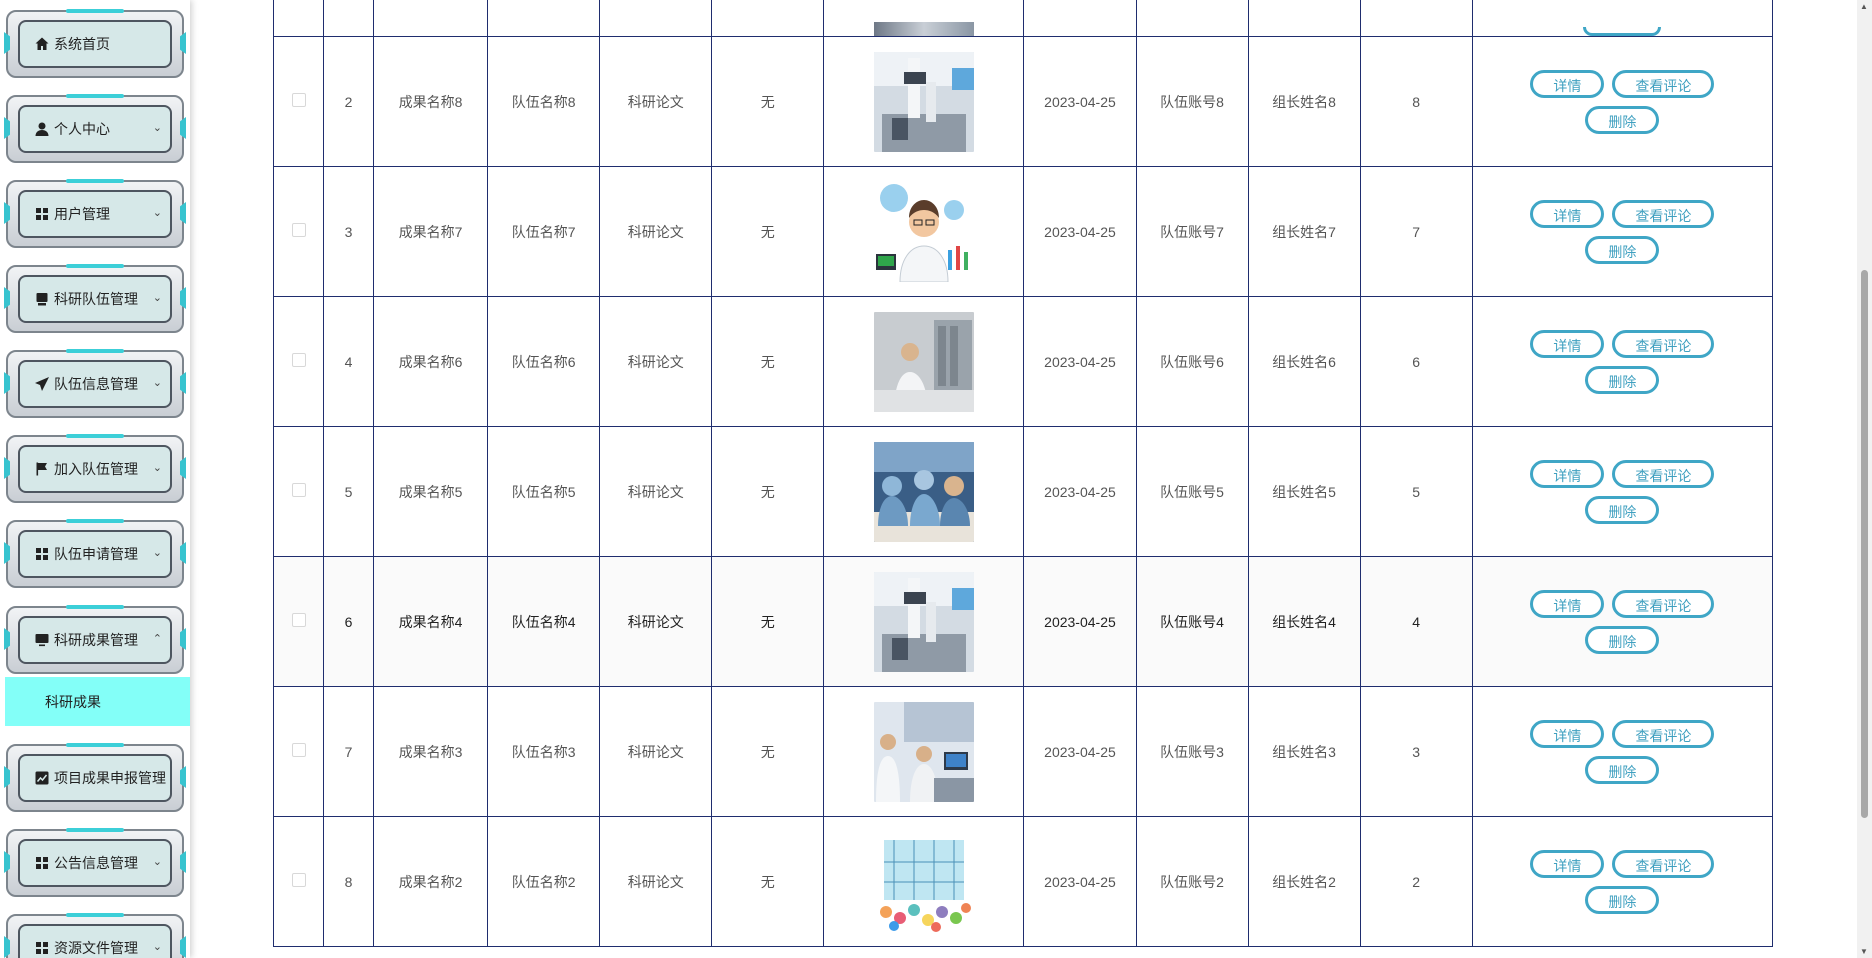 This screenshot has width=1872, height=958. Describe the element at coordinates (110, 778) in the screenshot. I see `menu-label: 项目成果申报管理` at that location.